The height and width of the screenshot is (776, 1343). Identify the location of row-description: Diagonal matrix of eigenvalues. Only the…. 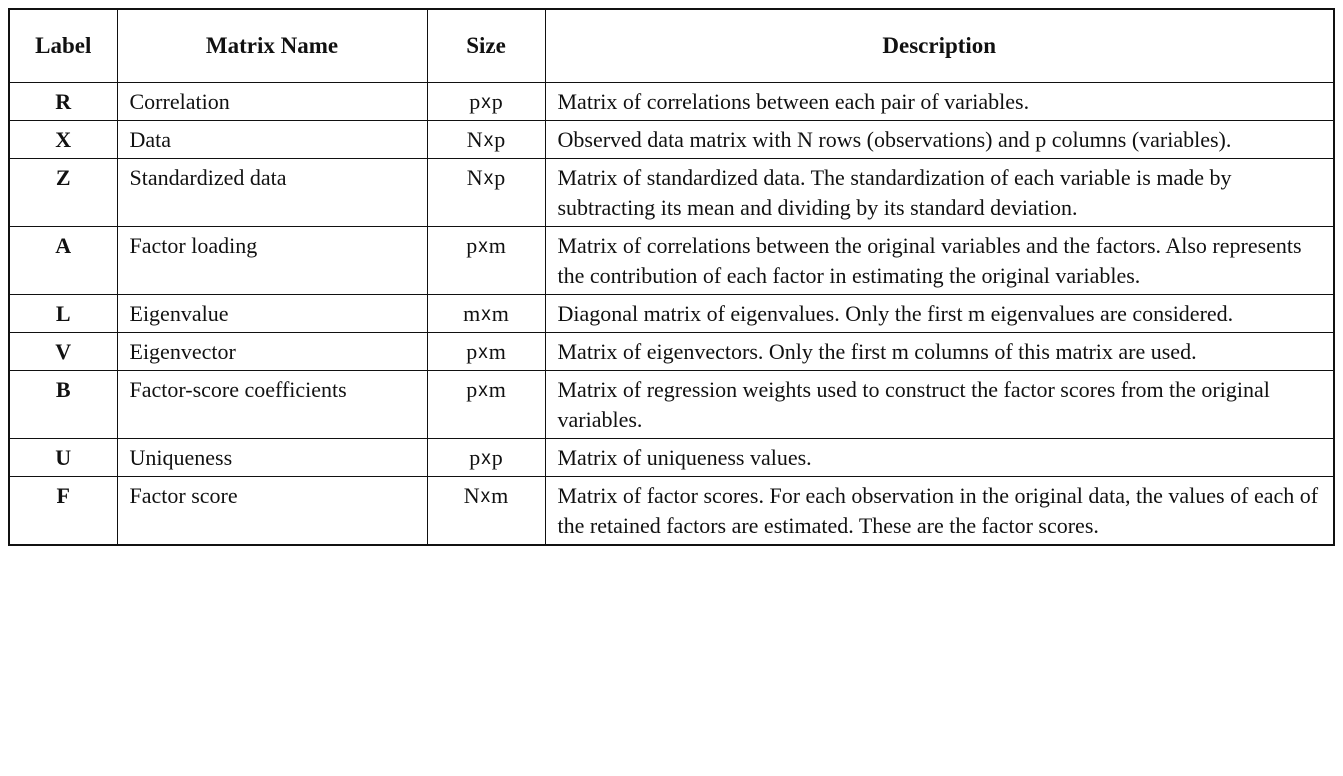
(939, 313).